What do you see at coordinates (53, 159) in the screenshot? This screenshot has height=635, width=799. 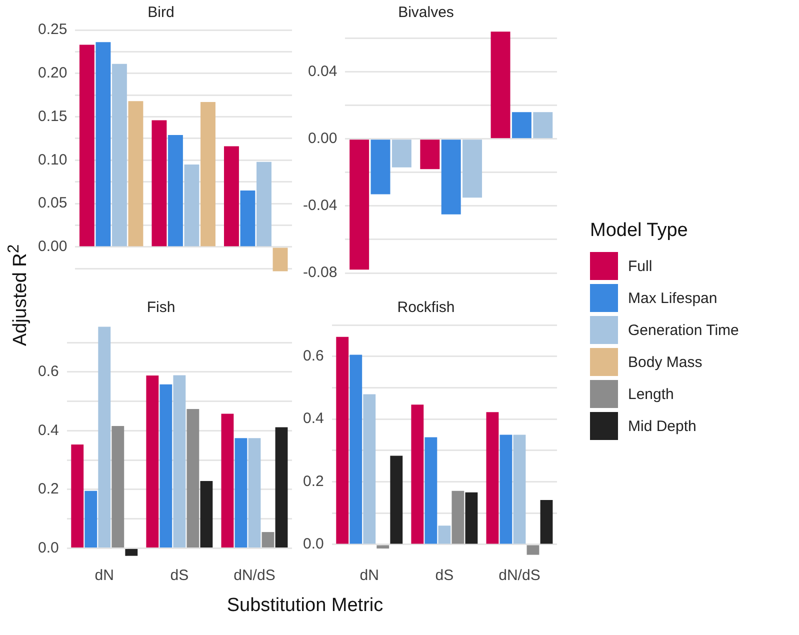 I see `y-tick-label: 0.10` at bounding box center [53, 159].